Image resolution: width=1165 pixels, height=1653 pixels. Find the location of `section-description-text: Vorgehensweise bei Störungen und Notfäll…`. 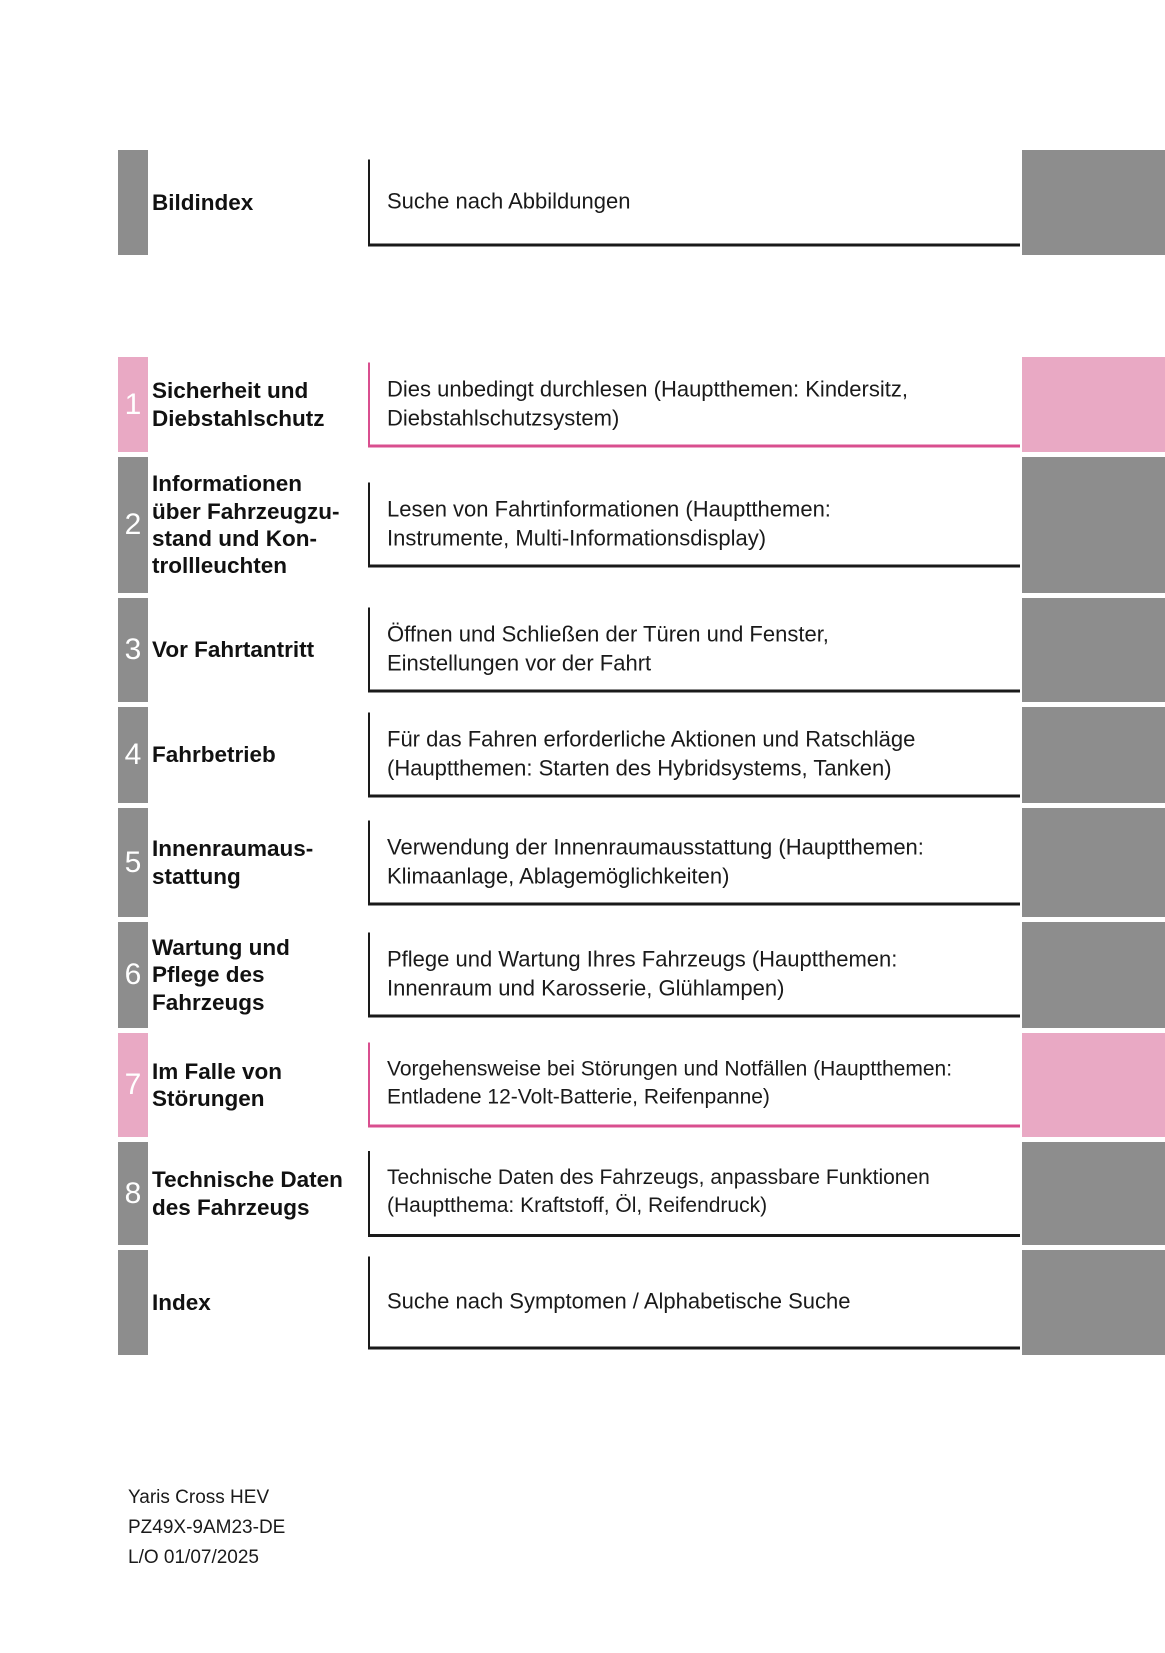

section-description-text: Vorgehensweise bei Störungen und Notfäll… is located at coordinates (670, 1083).